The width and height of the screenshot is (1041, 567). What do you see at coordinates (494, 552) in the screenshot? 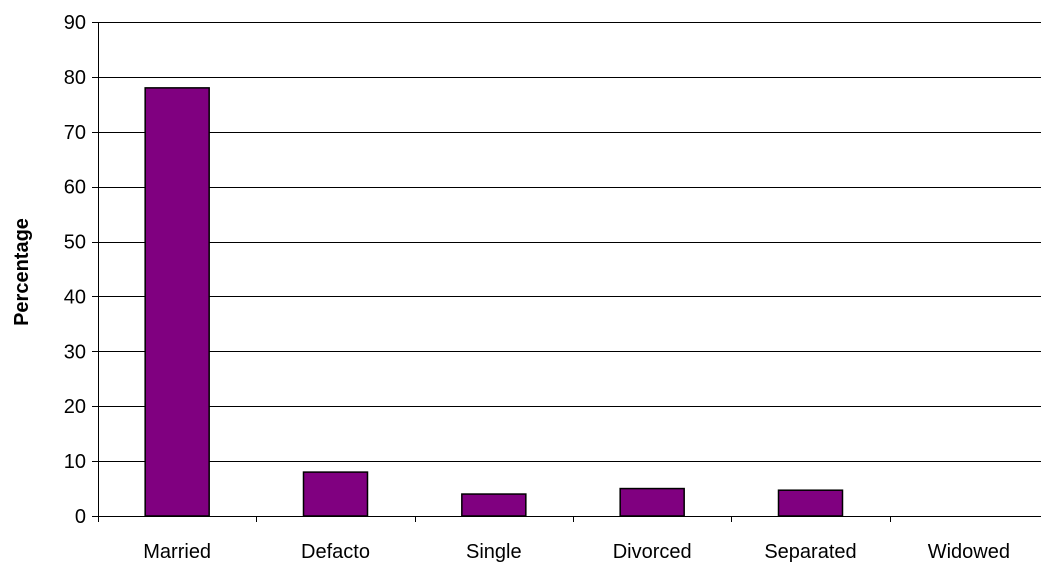
I see `x-tick-label-single: Single` at bounding box center [494, 552].